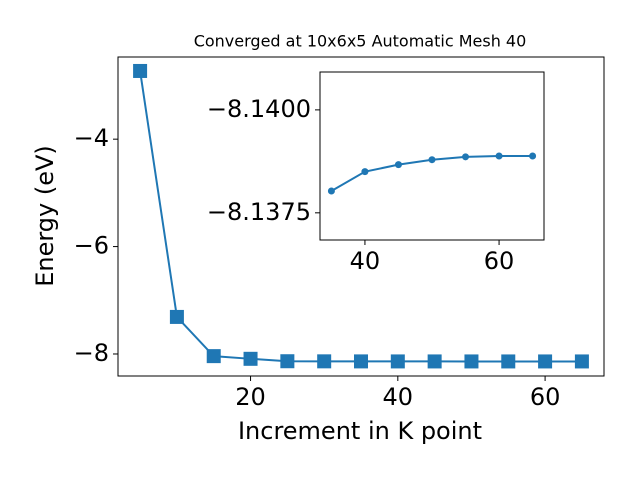  I want to click on y-tick-label: −8.1400, so click(259, 109).